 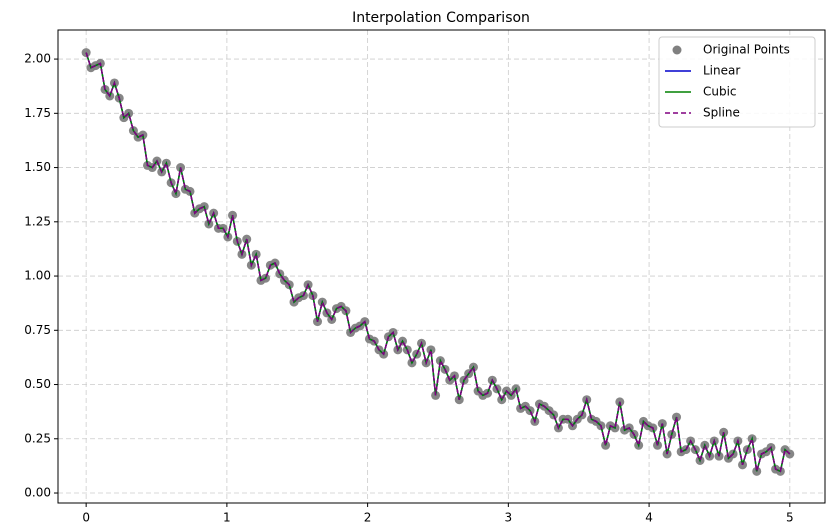 What do you see at coordinates (227, 518) in the screenshot?
I see `x-tick-label: 1` at bounding box center [227, 518].